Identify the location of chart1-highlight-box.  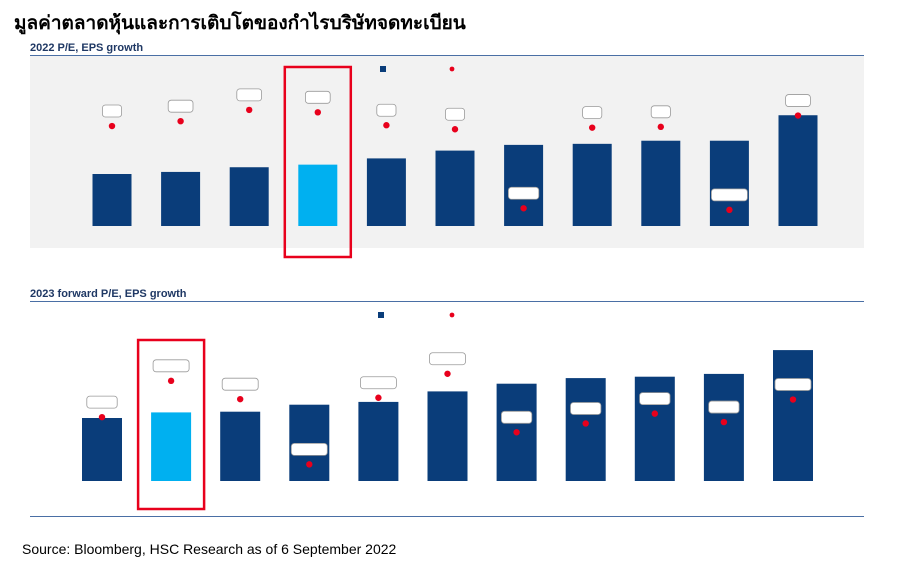
(318, 162).